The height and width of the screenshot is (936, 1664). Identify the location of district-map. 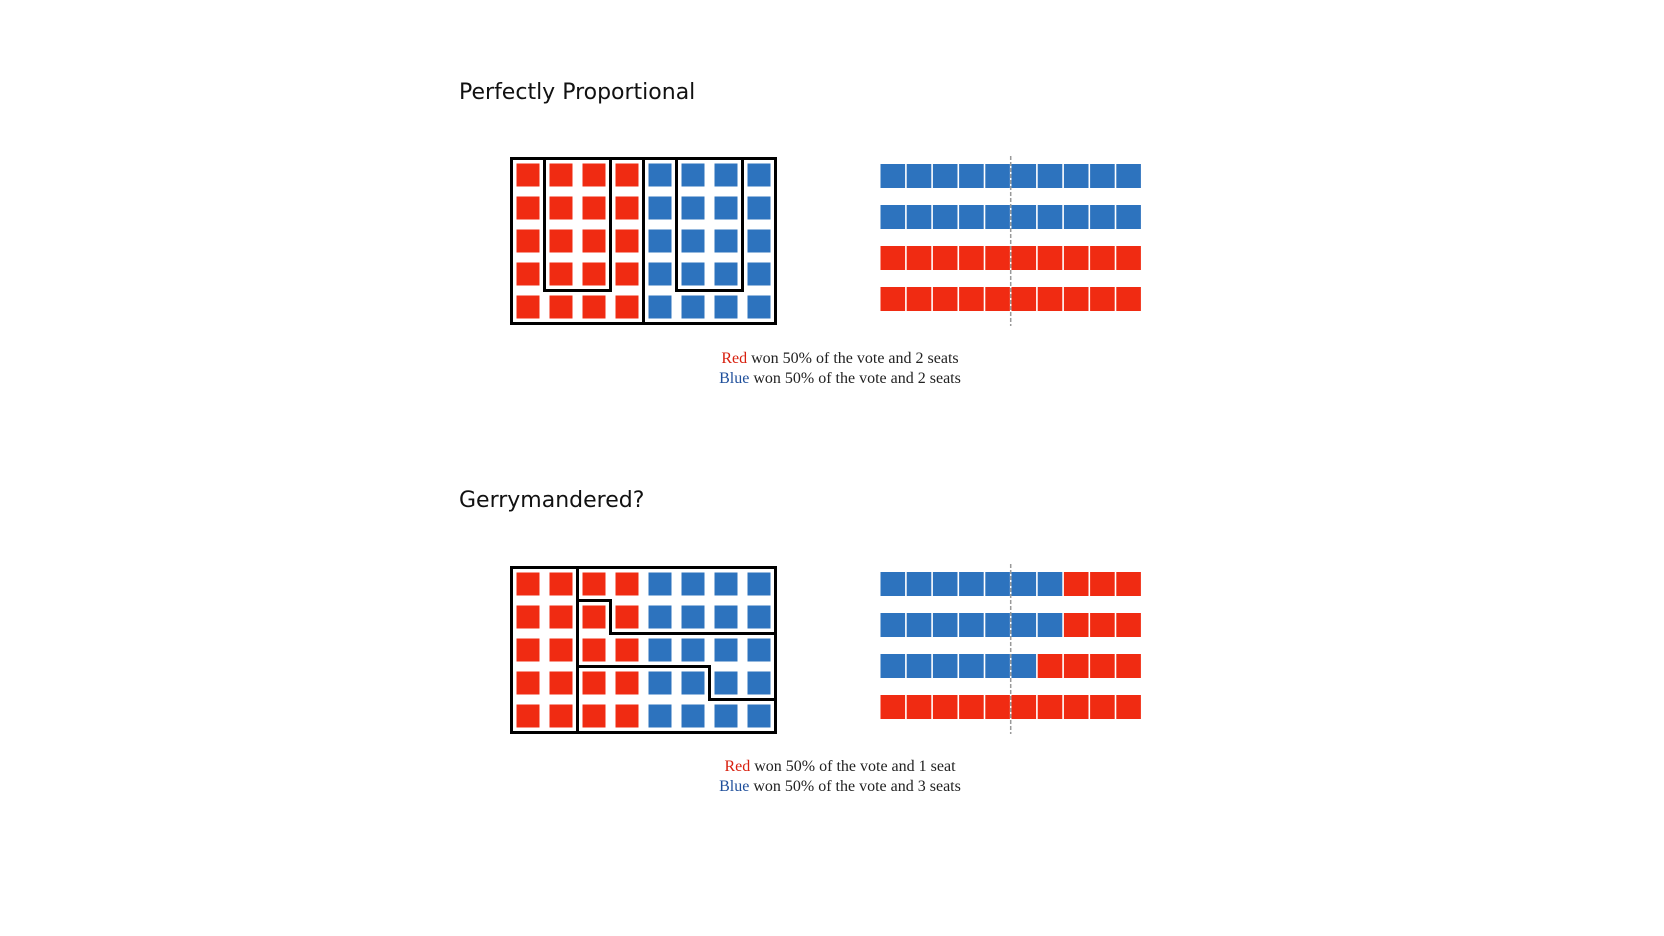
(643, 241).